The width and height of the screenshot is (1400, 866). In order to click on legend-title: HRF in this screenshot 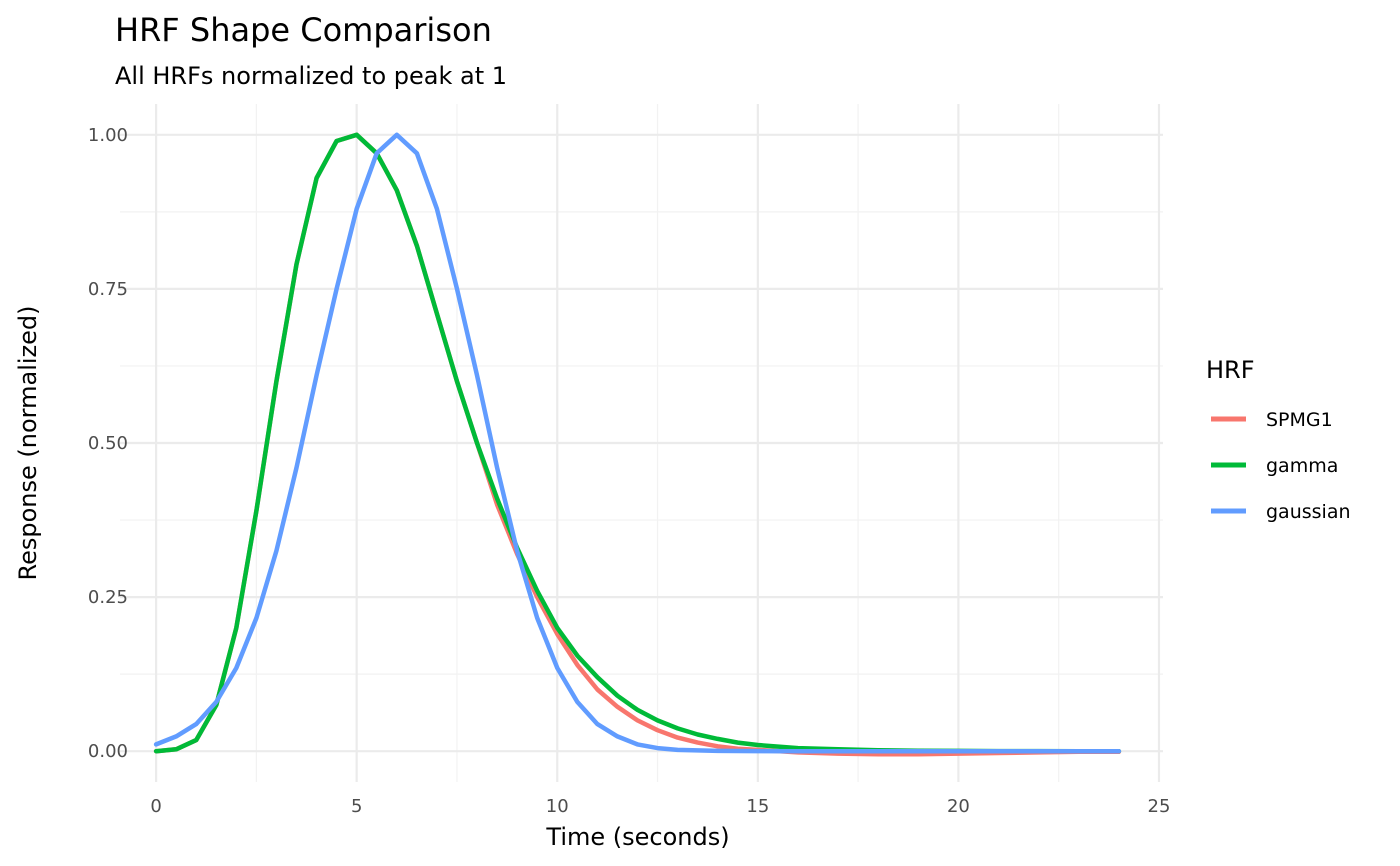, I will do `click(1230, 370)`.